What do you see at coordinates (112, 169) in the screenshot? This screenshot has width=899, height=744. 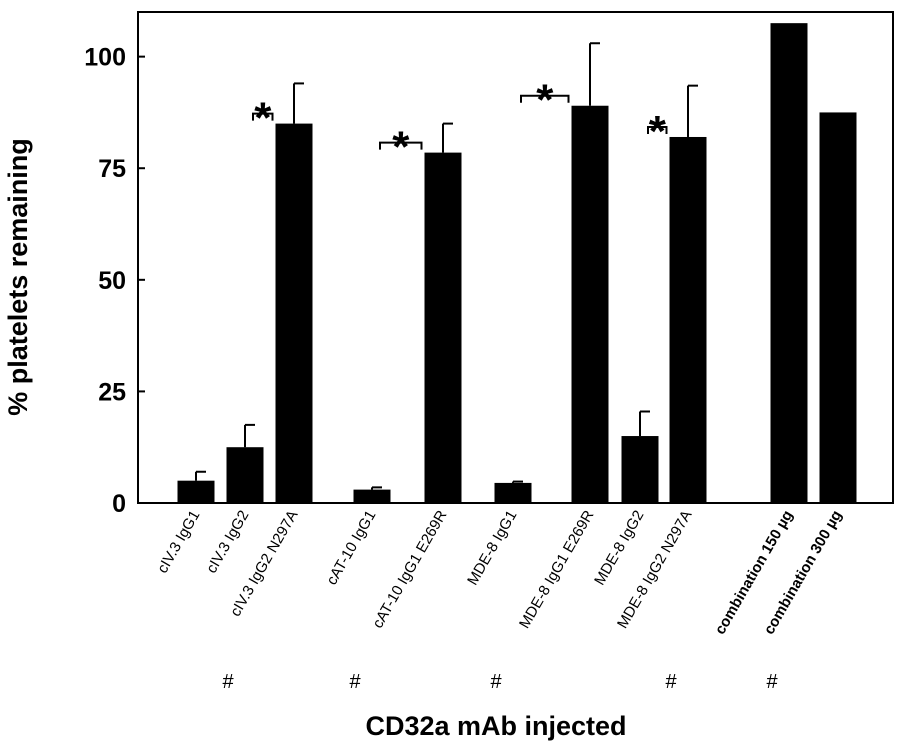 I see `y-tick-label: 75` at bounding box center [112, 169].